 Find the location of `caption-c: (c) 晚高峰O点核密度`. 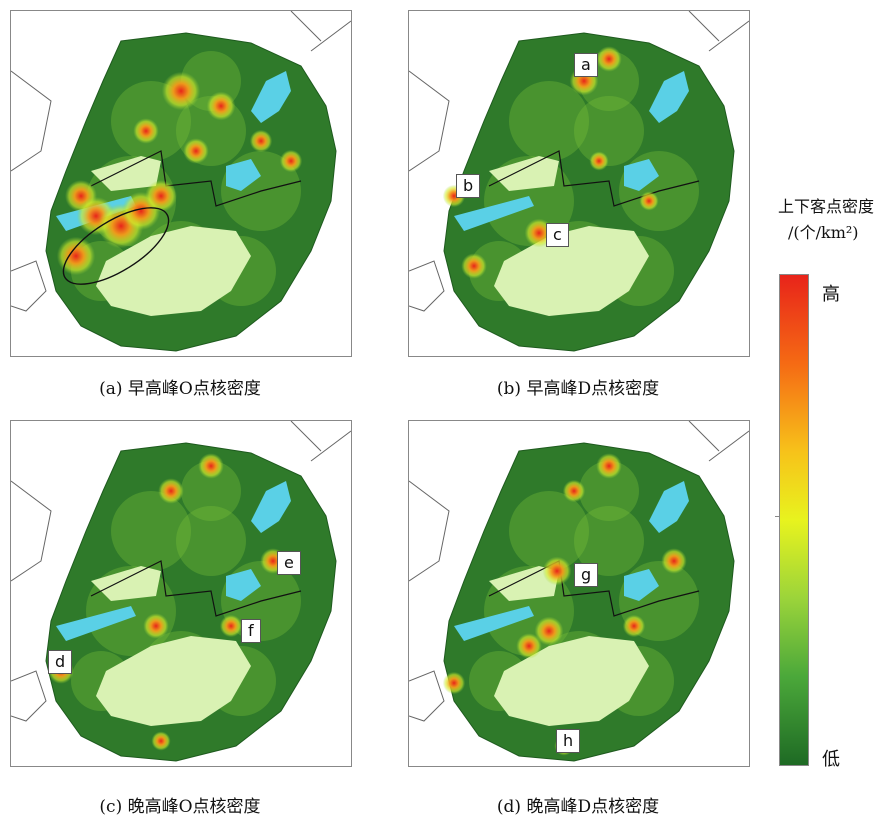

caption-c: (c) 晚高峰O点核密度 is located at coordinates (180, 807).